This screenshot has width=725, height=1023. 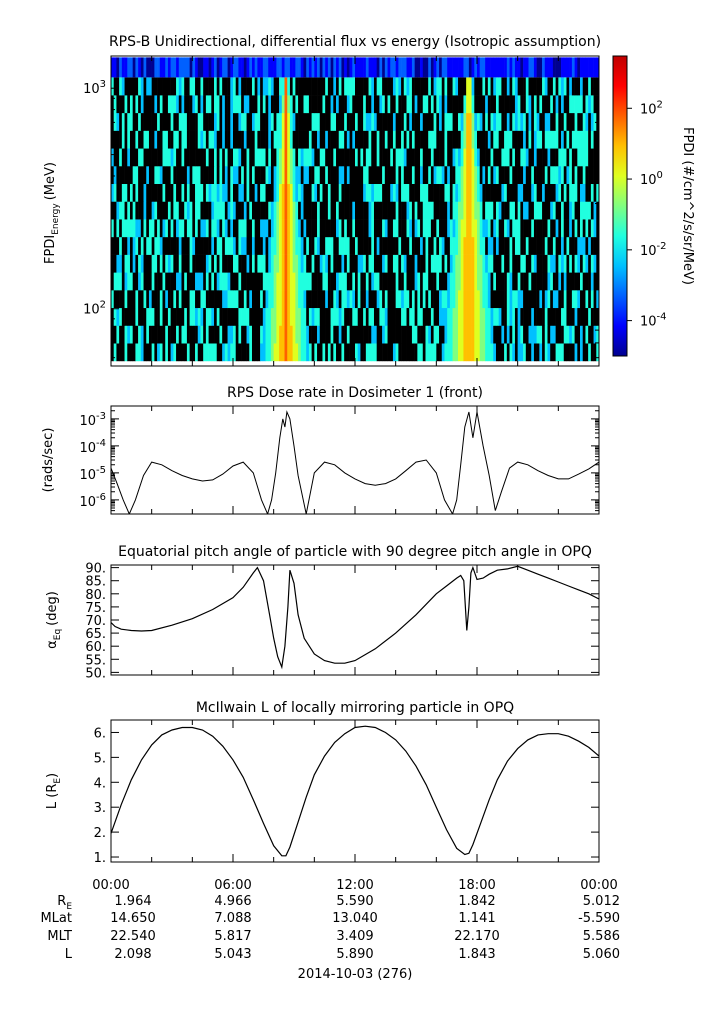 What do you see at coordinates (92, 447) in the screenshot?
I see `y-tick-label: 10⁻⁴` at bounding box center [92, 447].